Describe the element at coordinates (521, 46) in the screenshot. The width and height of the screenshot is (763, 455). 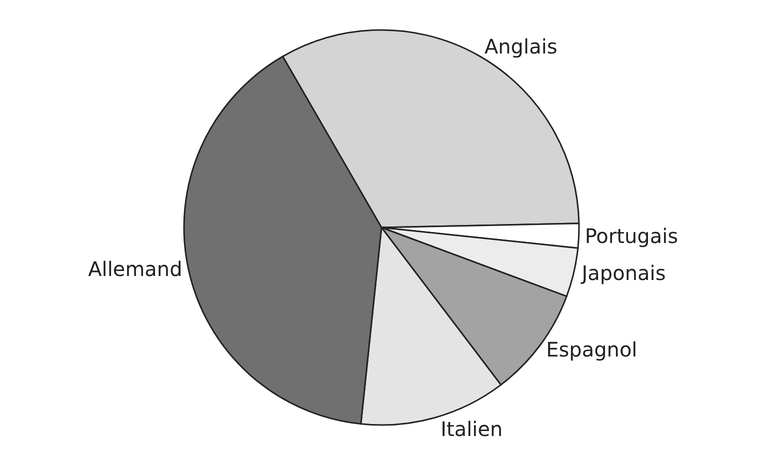
I see `slice-label: Anglais` at that location.